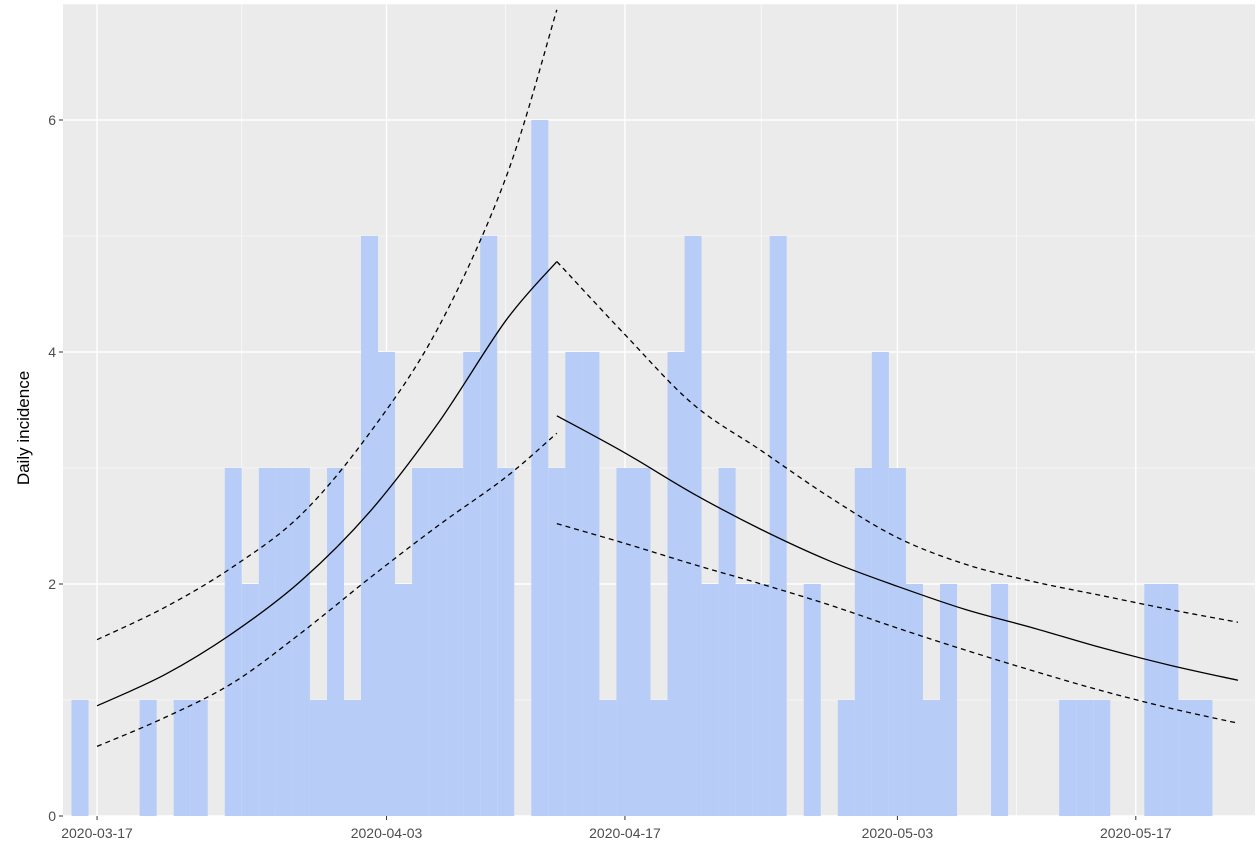 This screenshot has height=853, width=1258. Describe the element at coordinates (52, 120) in the screenshot. I see `y-tick-label: 6` at that location.